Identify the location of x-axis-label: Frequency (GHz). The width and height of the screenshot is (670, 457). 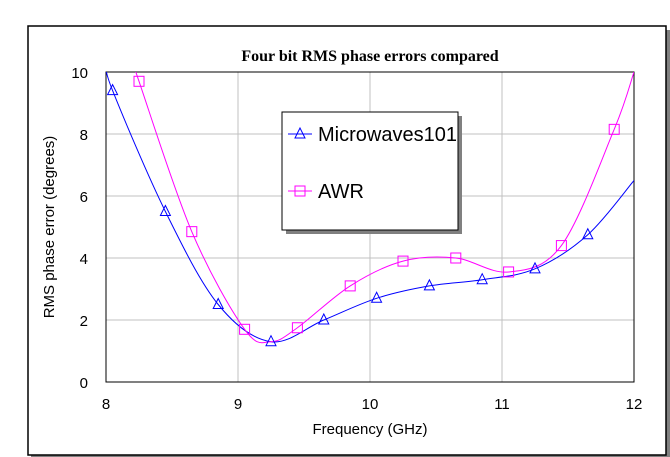
(369, 429).